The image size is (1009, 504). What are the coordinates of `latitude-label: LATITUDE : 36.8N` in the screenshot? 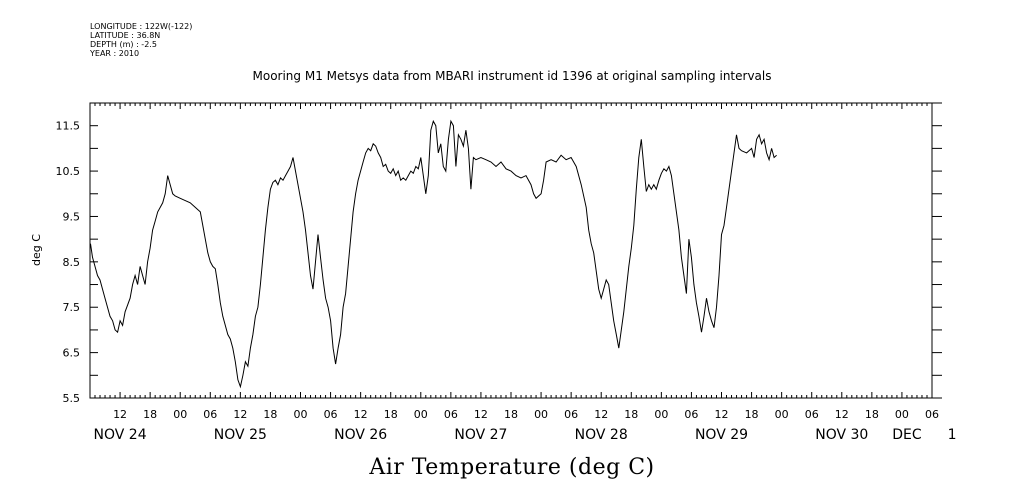 It's located at (125, 35).